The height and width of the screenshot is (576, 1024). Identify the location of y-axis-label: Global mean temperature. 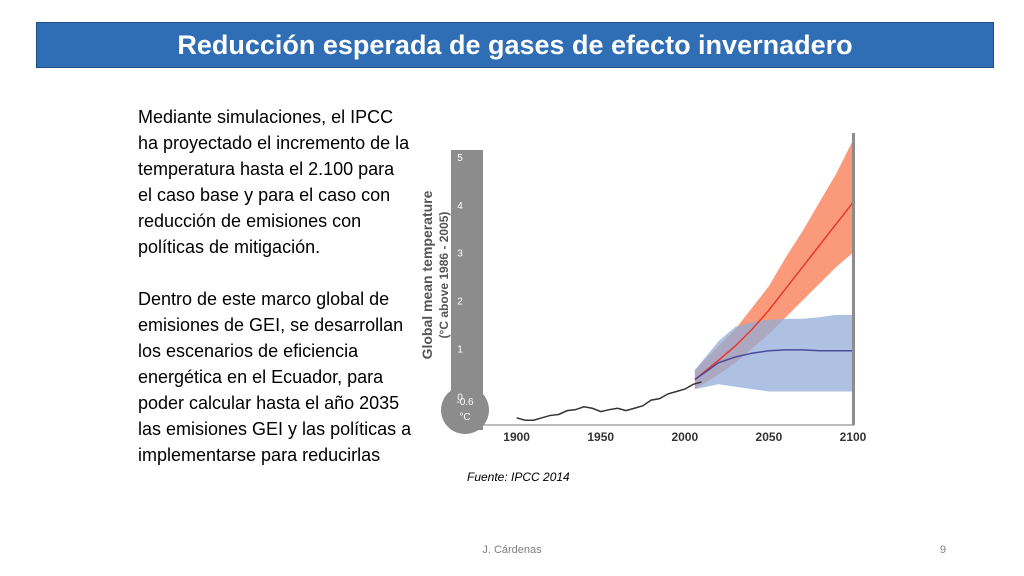
(427, 274).